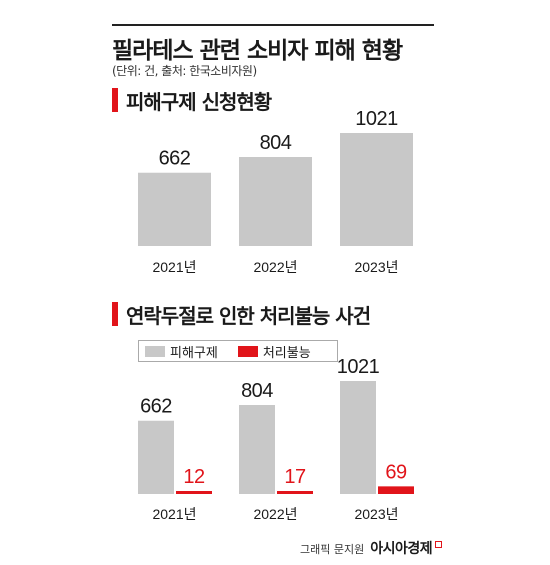 This screenshot has width=550, height=565. I want to click on chart2-value-label-damage: 662, so click(156, 407).